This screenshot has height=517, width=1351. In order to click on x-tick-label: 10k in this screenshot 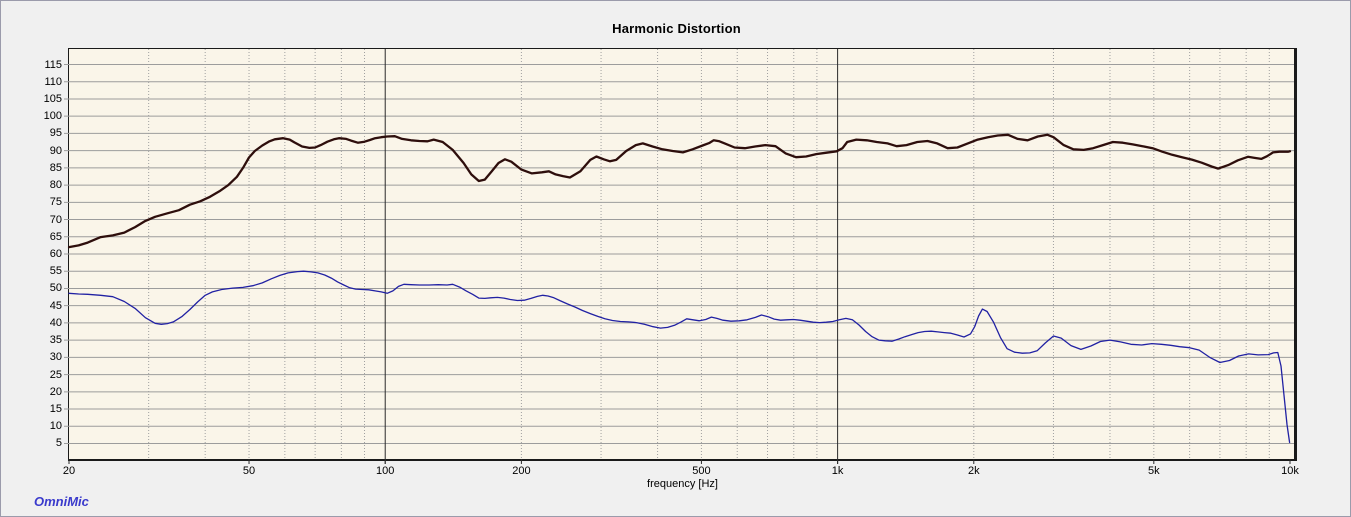, I will do `click(1290, 471)`.